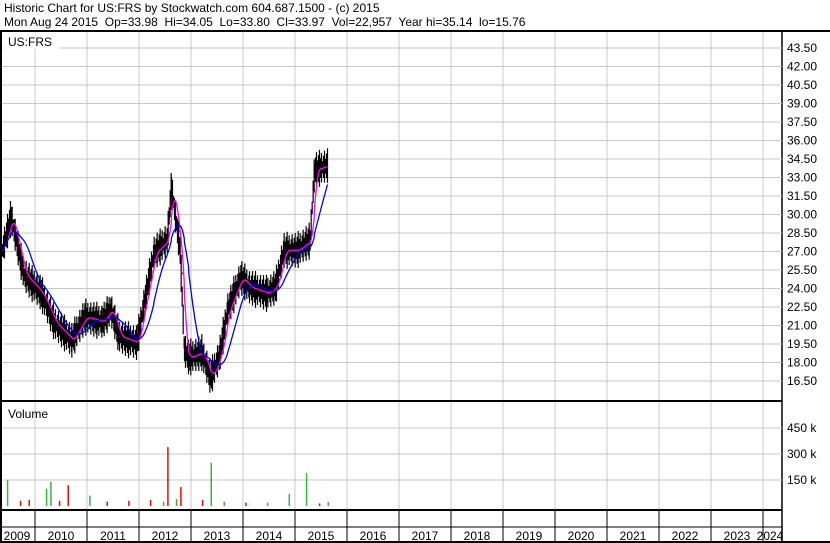 The image size is (830, 543). What do you see at coordinates (802, 67) in the screenshot?
I see `price-tick-label: 42.00` at bounding box center [802, 67].